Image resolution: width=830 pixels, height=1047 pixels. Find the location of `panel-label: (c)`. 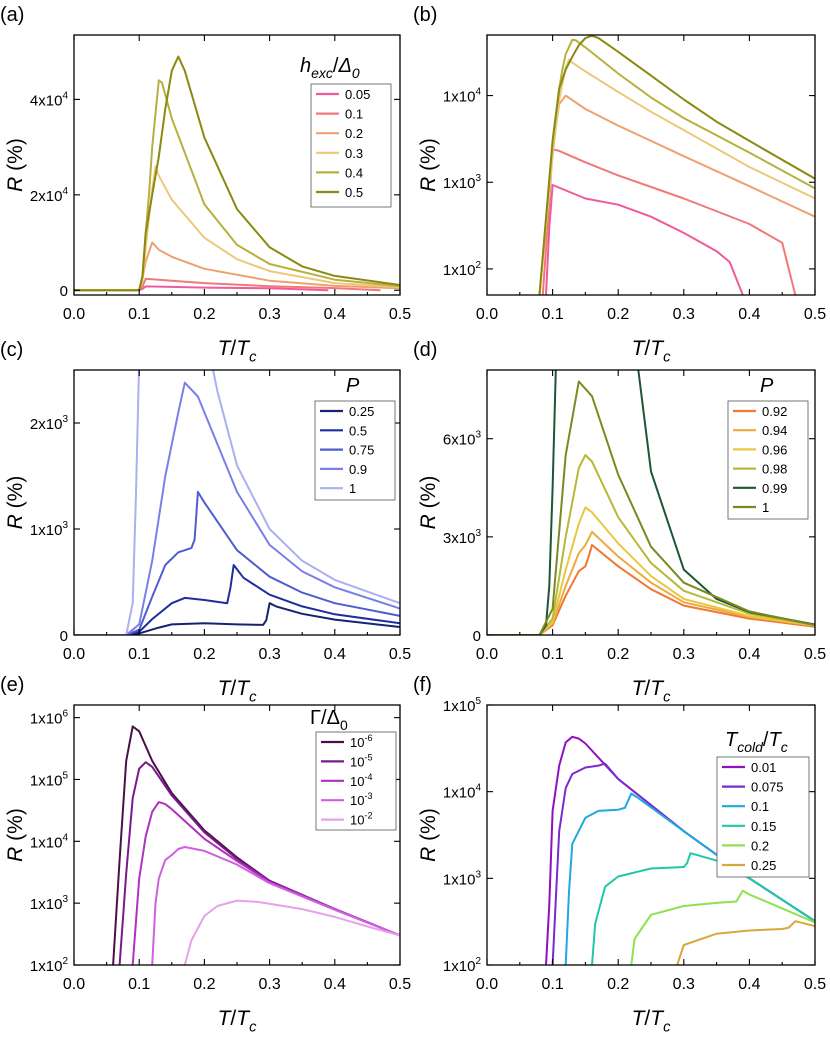

panel-label: (c) is located at coordinates (11, 350).